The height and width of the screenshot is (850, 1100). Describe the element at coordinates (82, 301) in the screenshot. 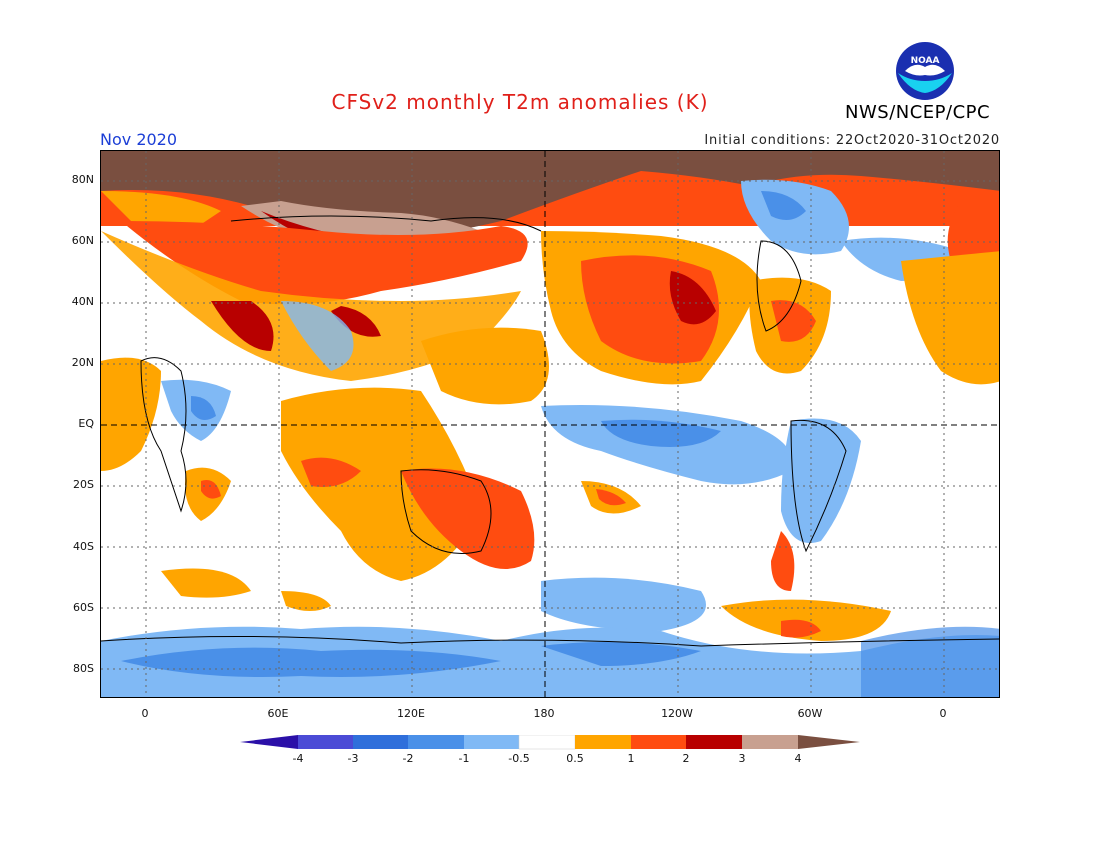

I see `lat-label-40n: 40N` at that location.